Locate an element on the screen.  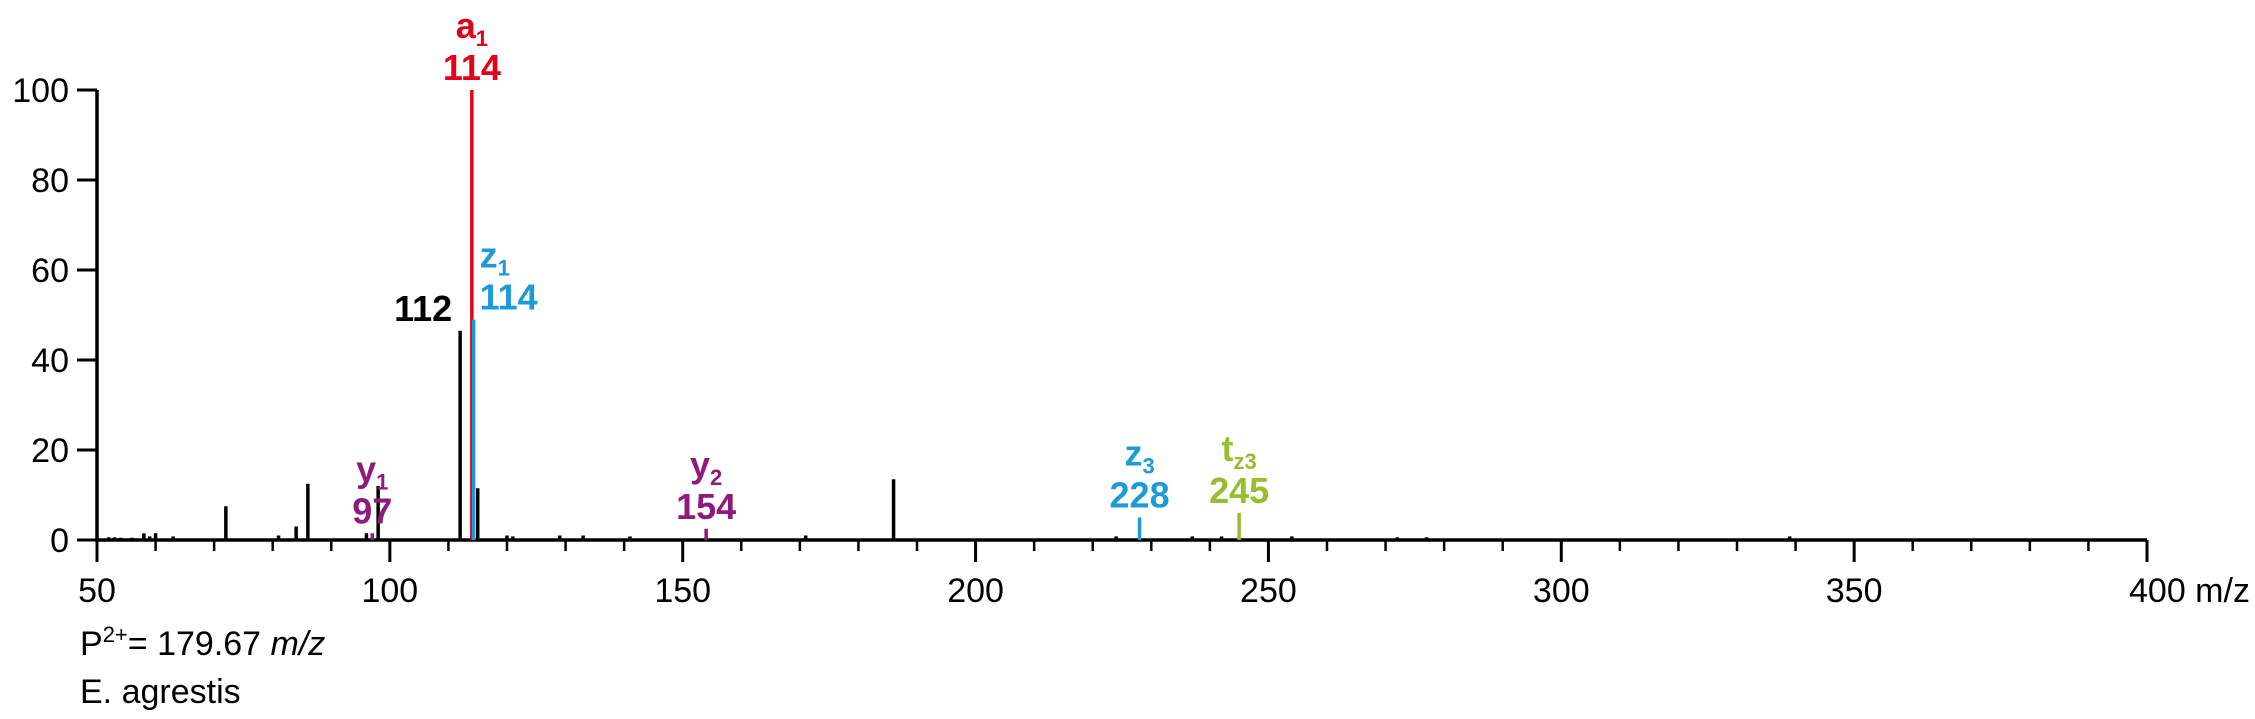
ion-name-label: tz3 is located at coordinates (1239, 451).